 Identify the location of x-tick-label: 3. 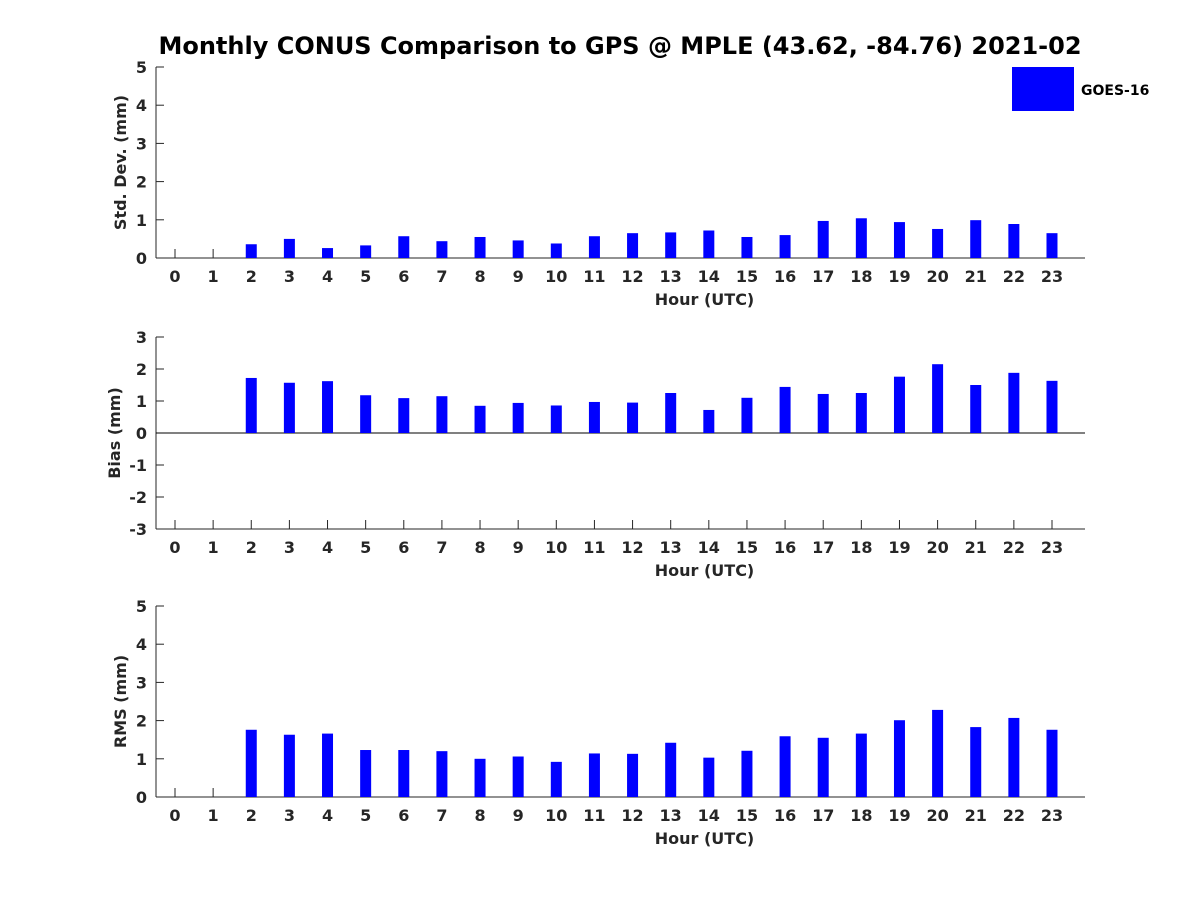
(289, 276).